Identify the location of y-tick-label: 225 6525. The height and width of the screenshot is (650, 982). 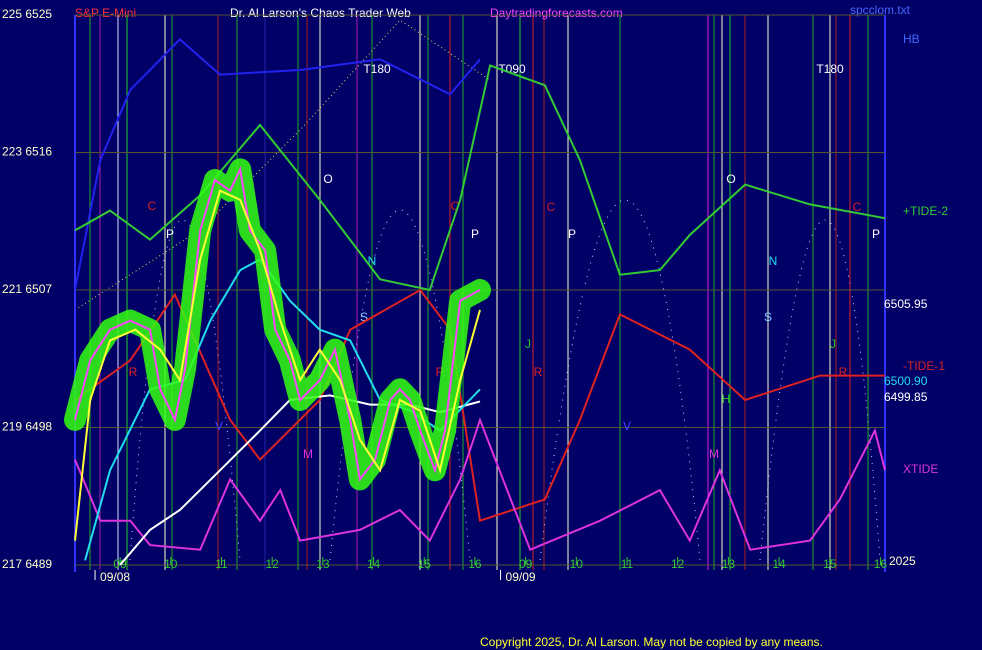
(27, 14).